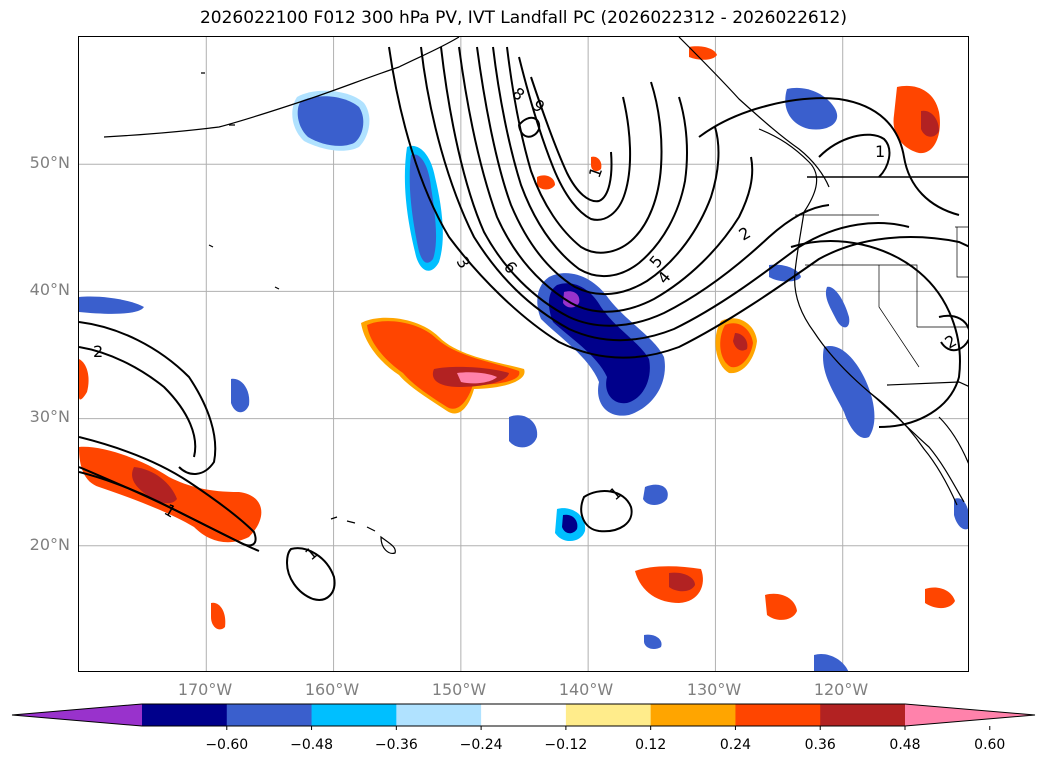 This screenshot has height=765, width=1047. Describe the element at coordinates (811, 108) in the screenshot. I see `anomaly-blob-west-coast-north` at that location.